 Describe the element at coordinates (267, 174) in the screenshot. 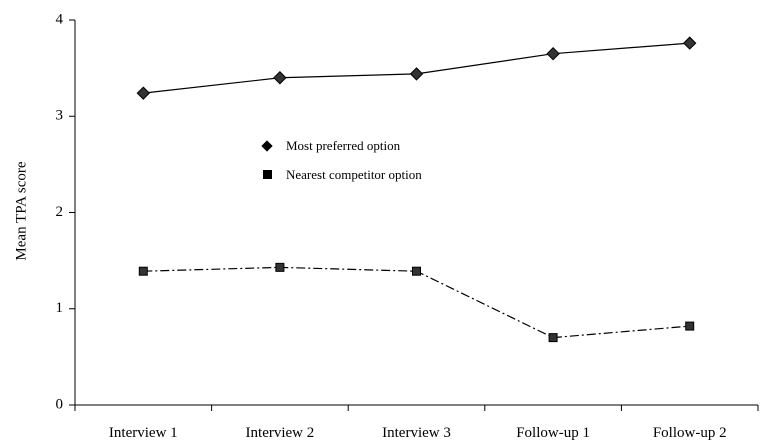

I see `legend-marker-nearest-competitor` at that location.